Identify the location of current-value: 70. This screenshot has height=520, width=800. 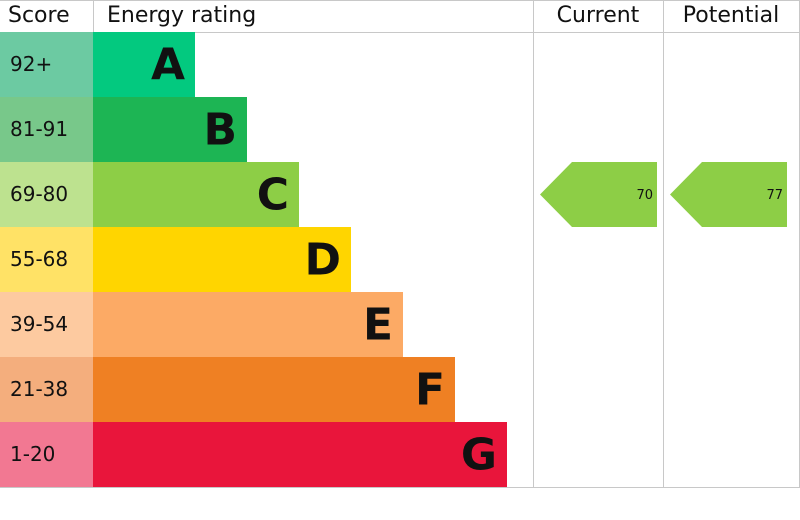
(644, 195).